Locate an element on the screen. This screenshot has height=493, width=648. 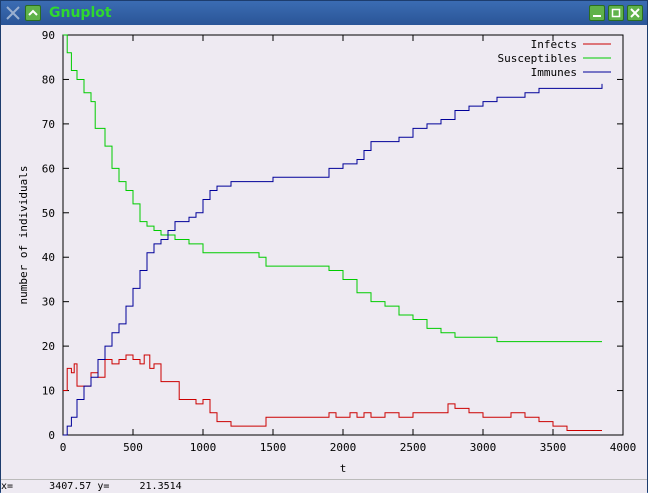
maximize-button is located at coordinates (616, 13).